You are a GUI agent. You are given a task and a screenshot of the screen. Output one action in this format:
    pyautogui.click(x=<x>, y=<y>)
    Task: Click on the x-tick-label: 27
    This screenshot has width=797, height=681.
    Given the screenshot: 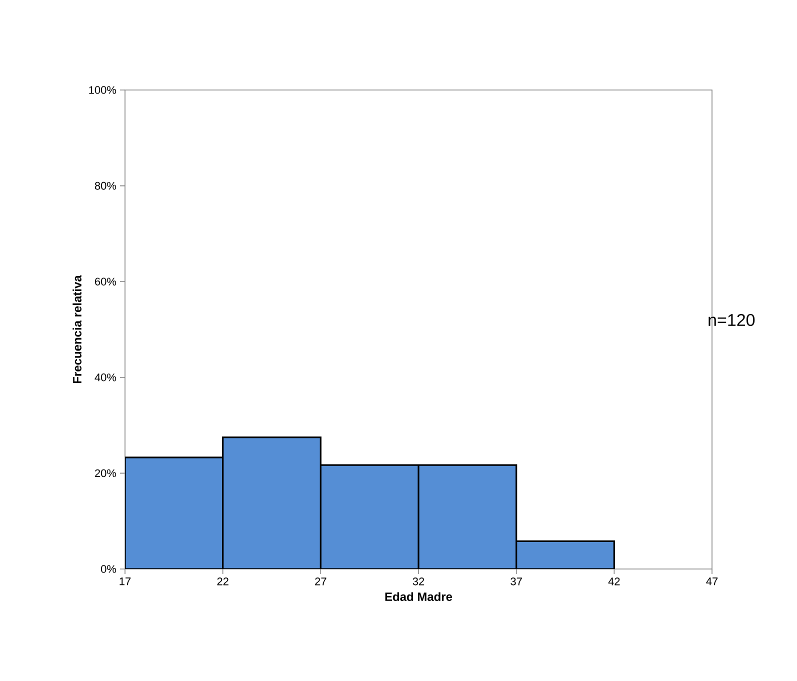 What is the action you would take?
    pyautogui.click(x=320, y=582)
    